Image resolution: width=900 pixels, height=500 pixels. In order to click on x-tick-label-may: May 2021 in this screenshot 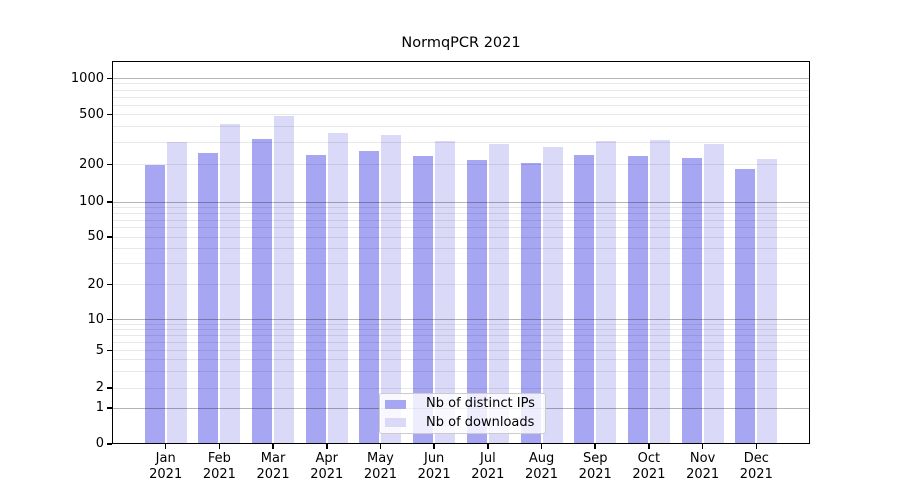, I will do `click(380, 466)`.